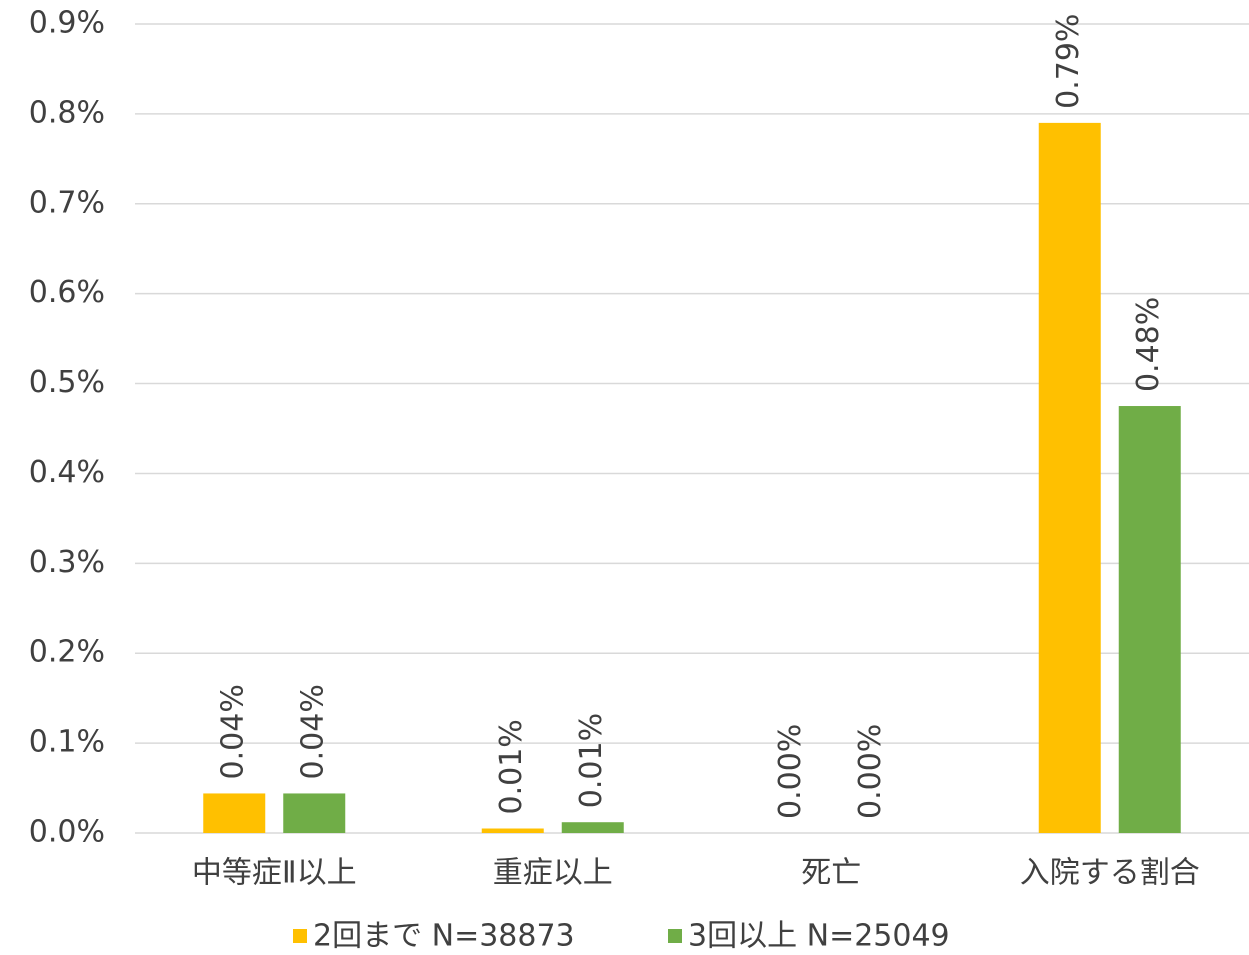 This screenshot has height=955, width=1249. Describe the element at coordinates (67, 202) in the screenshot. I see `y-tick-label: 0.7%` at that location.